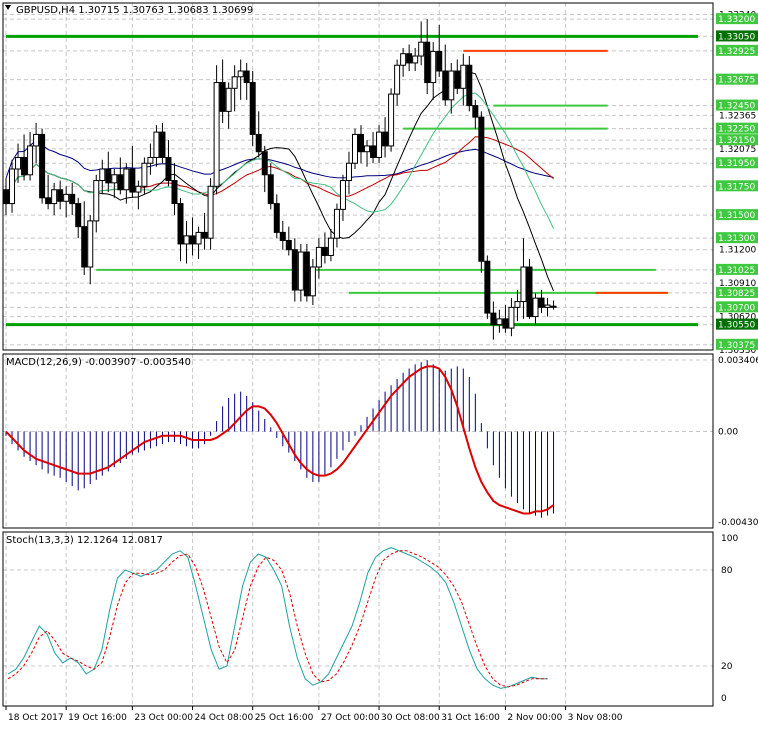 This screenshot has width=758, height=731. What do you see at coordinates (736, 107) in the screenshot?
I see `price-tag-label: 1.32450` at bounding box center [736, 107].